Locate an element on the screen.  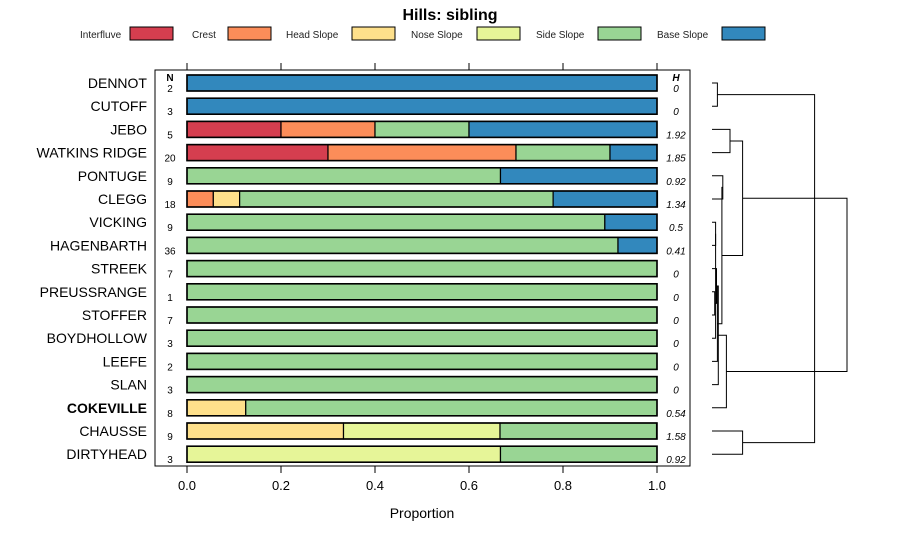
x-tick-label: 0.6 is located at coordinates (469, 485).